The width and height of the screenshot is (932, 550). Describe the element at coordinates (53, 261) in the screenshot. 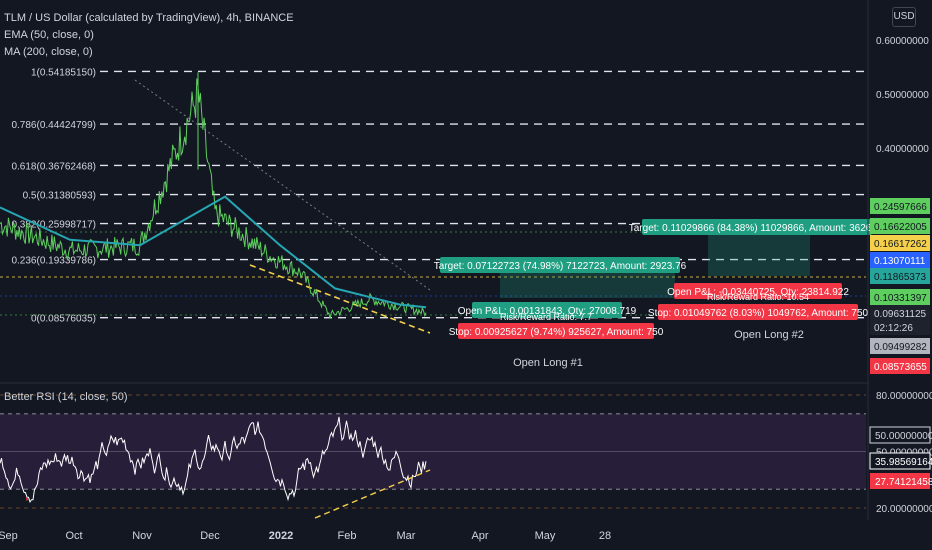

I see `fib-level-label: 0.236(0.19339786)` at that location.